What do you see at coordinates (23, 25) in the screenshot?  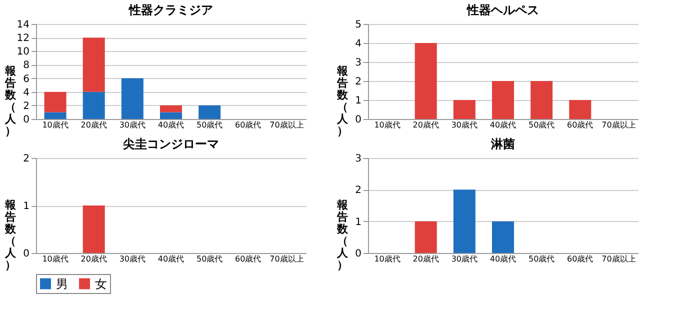 I see `y-tick-label: 14` at bounding box center [23, 25].